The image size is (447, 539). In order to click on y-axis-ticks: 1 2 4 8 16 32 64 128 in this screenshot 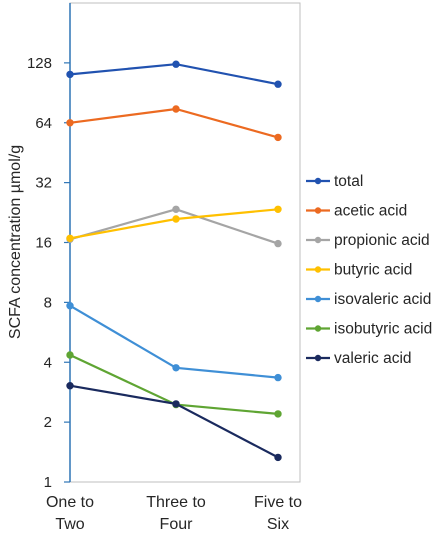, I will do `click(48, 273)`.